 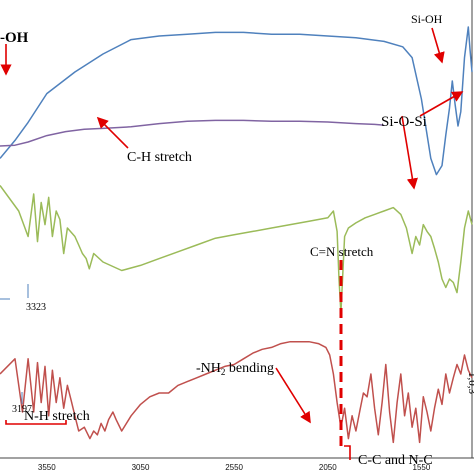 I want to click on oh-label: -OH, so click(x=14, y=38).